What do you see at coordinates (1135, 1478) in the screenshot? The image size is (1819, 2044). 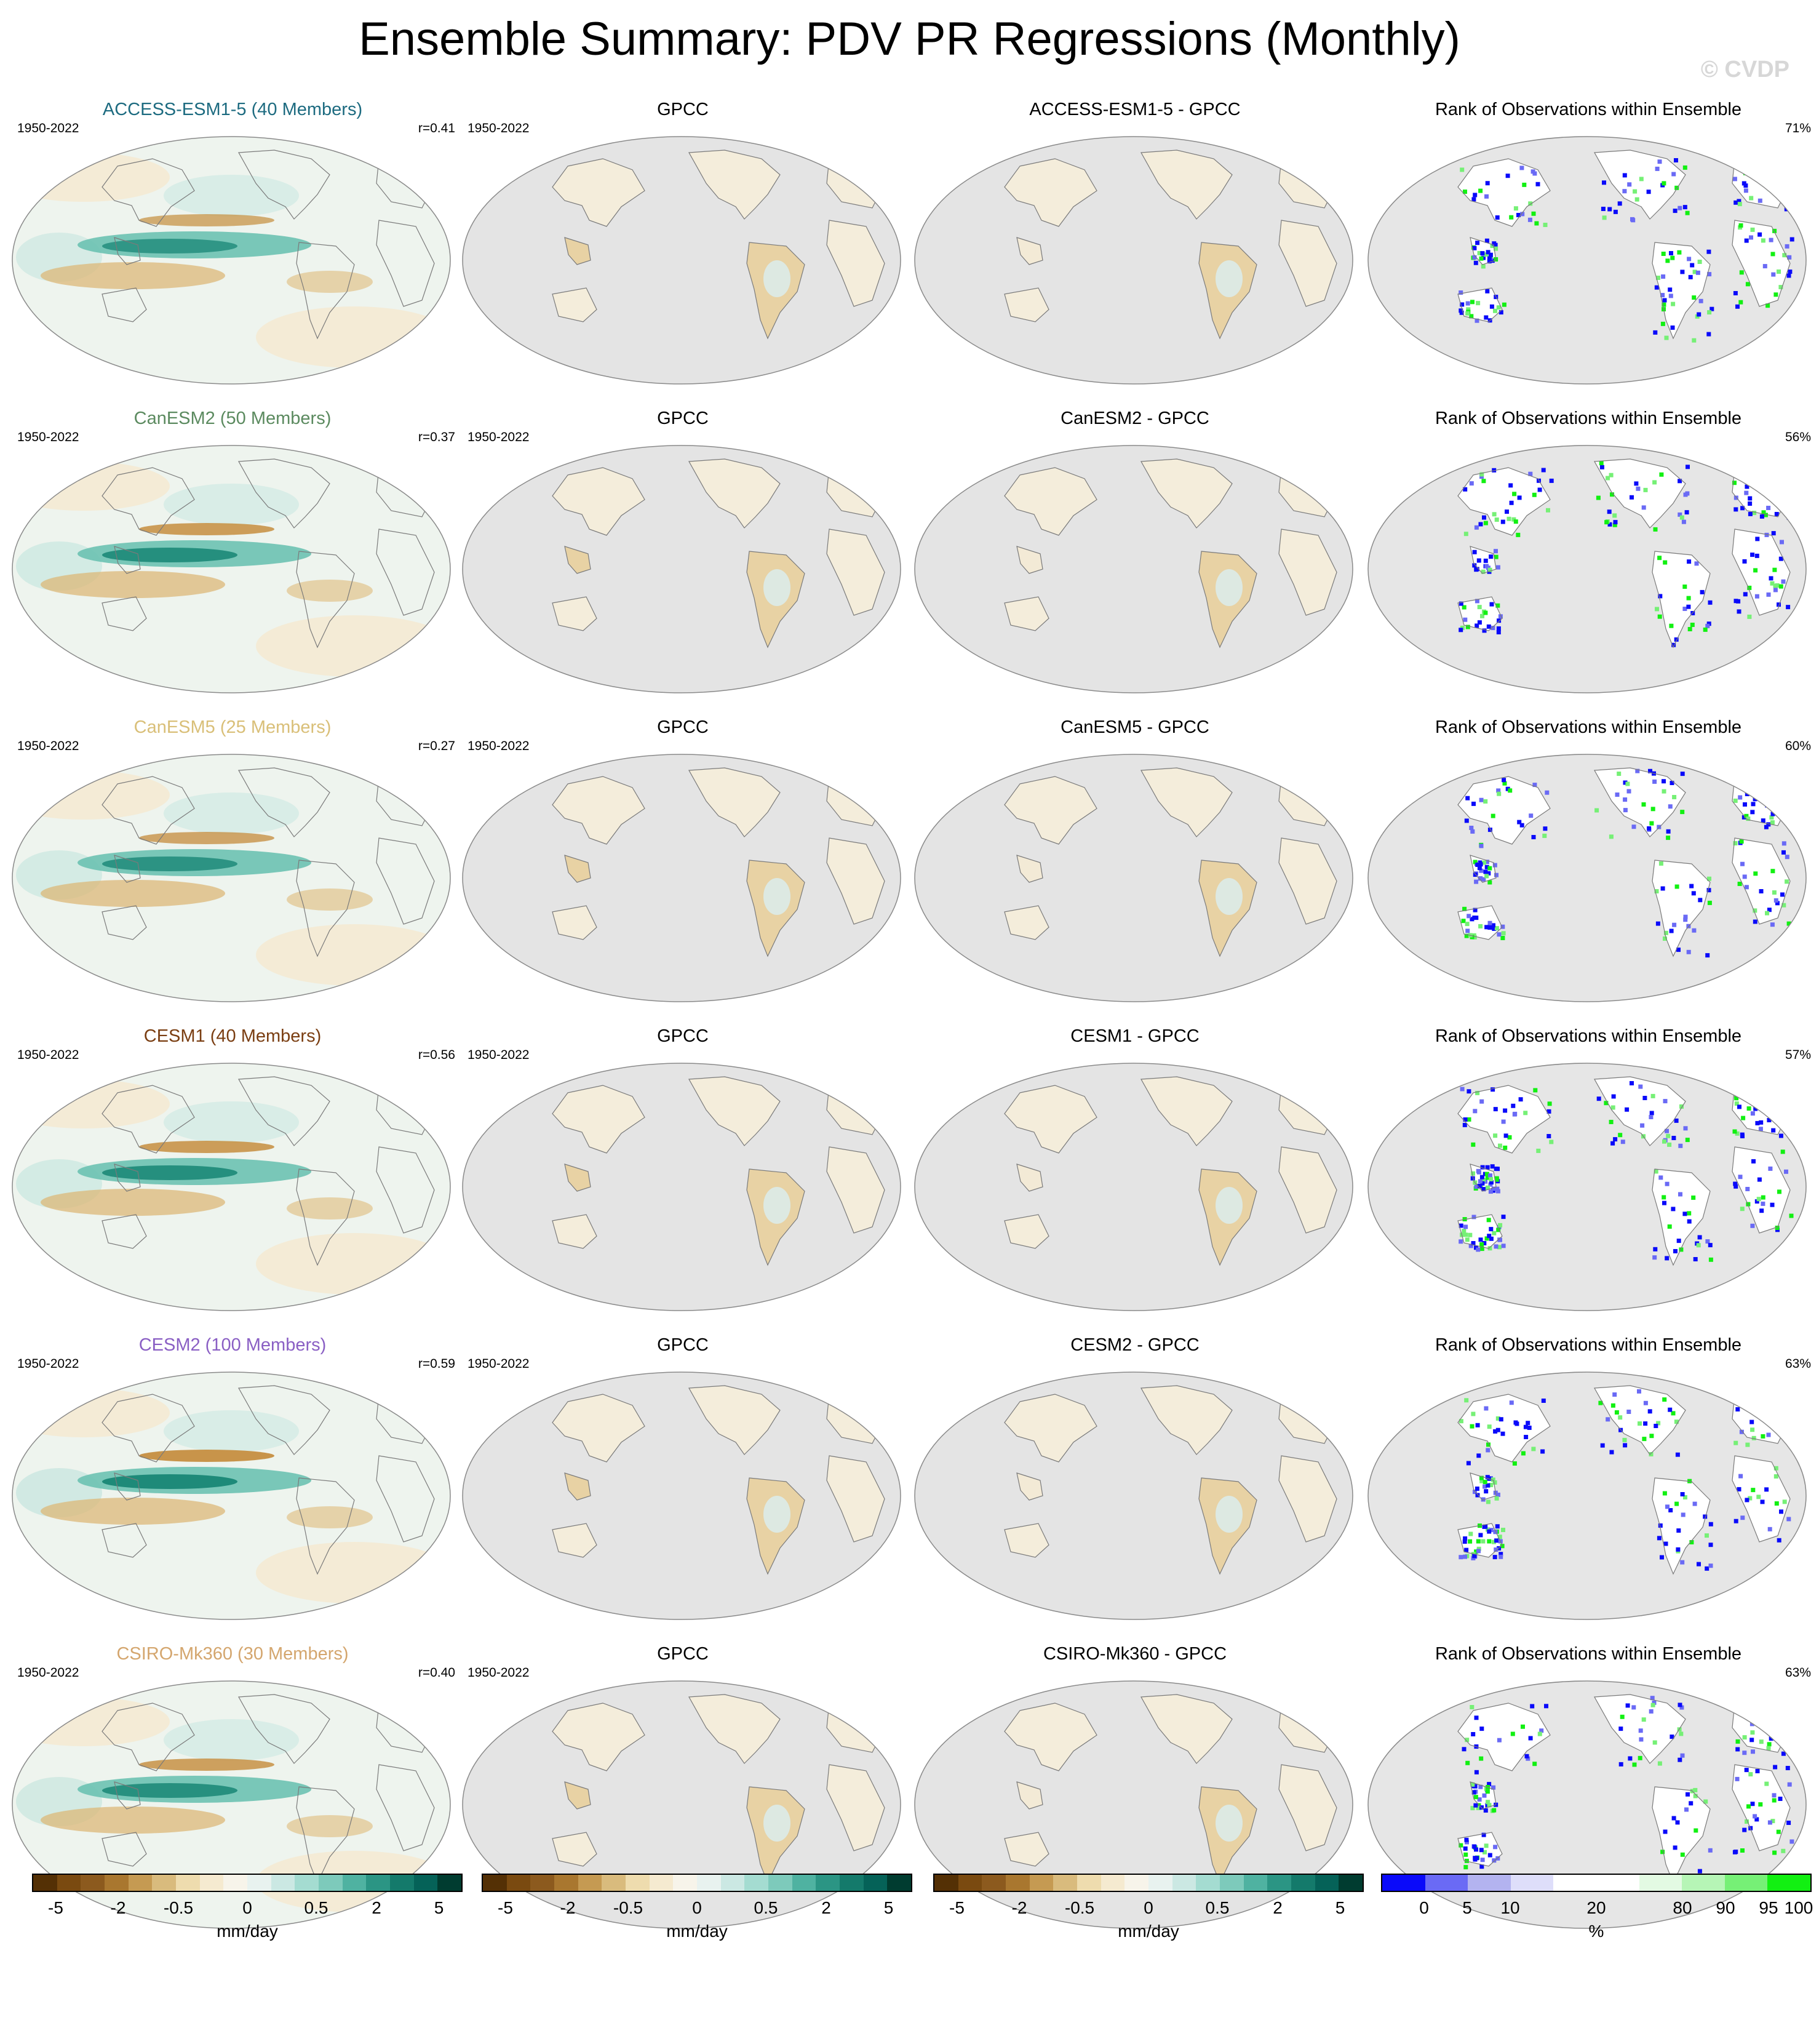 I see `diff-panel: CESM2 - GPCC` at bounding box center [1135, 1478].